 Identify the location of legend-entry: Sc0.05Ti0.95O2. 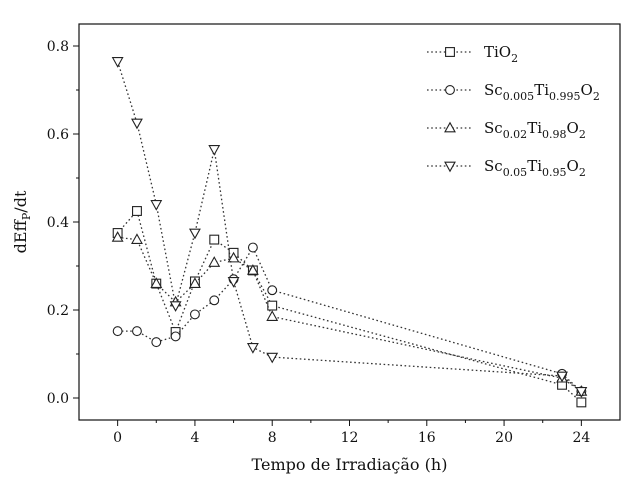
(506, 168).